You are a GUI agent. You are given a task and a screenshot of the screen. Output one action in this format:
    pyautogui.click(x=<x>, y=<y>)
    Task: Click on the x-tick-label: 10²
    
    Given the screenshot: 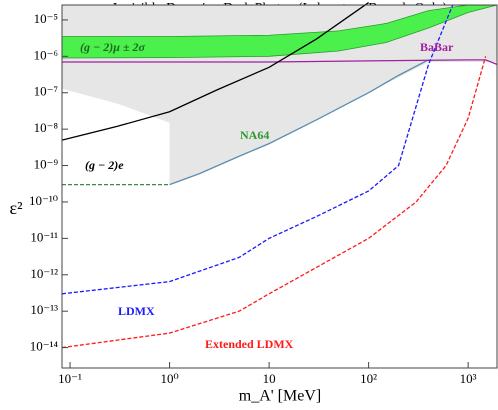 What is the action you would take?
    pyautogui.click(x=368, y=378)
    